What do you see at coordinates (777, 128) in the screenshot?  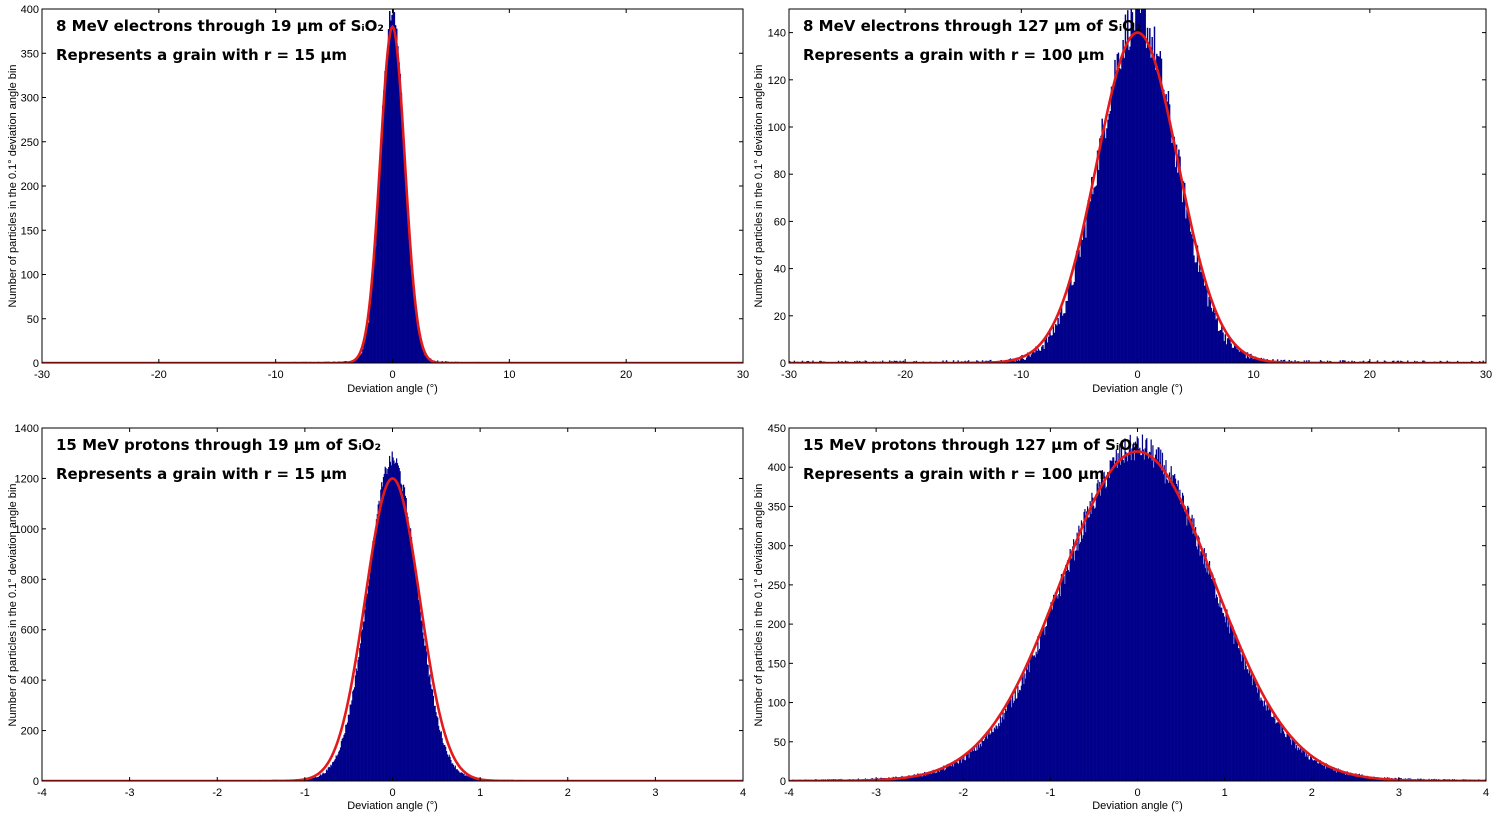 I see `y-tick-label: 100` at bounding box center [777, 128].